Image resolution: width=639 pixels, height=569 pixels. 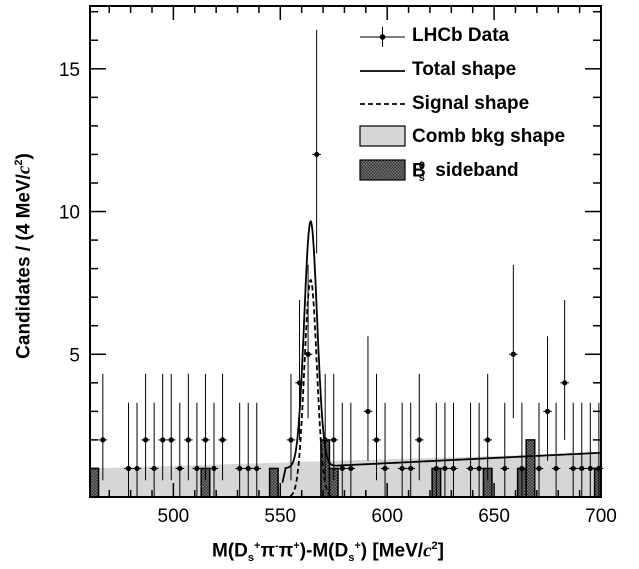 I want to click on legend-label-signal-shape: Signal shape, so click(x=471, y=103).